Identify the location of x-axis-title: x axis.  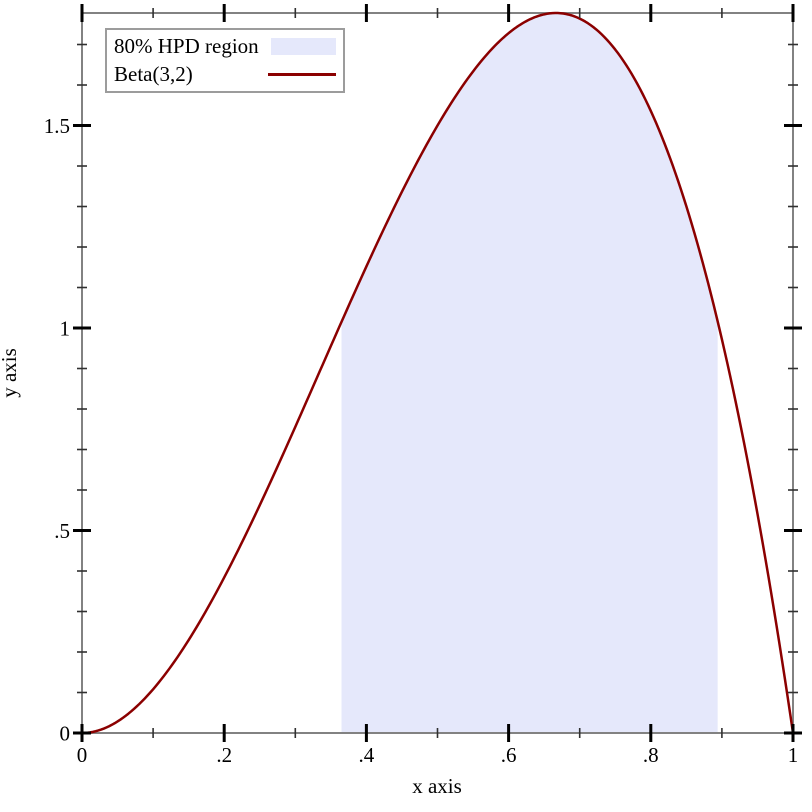
(437, 786).